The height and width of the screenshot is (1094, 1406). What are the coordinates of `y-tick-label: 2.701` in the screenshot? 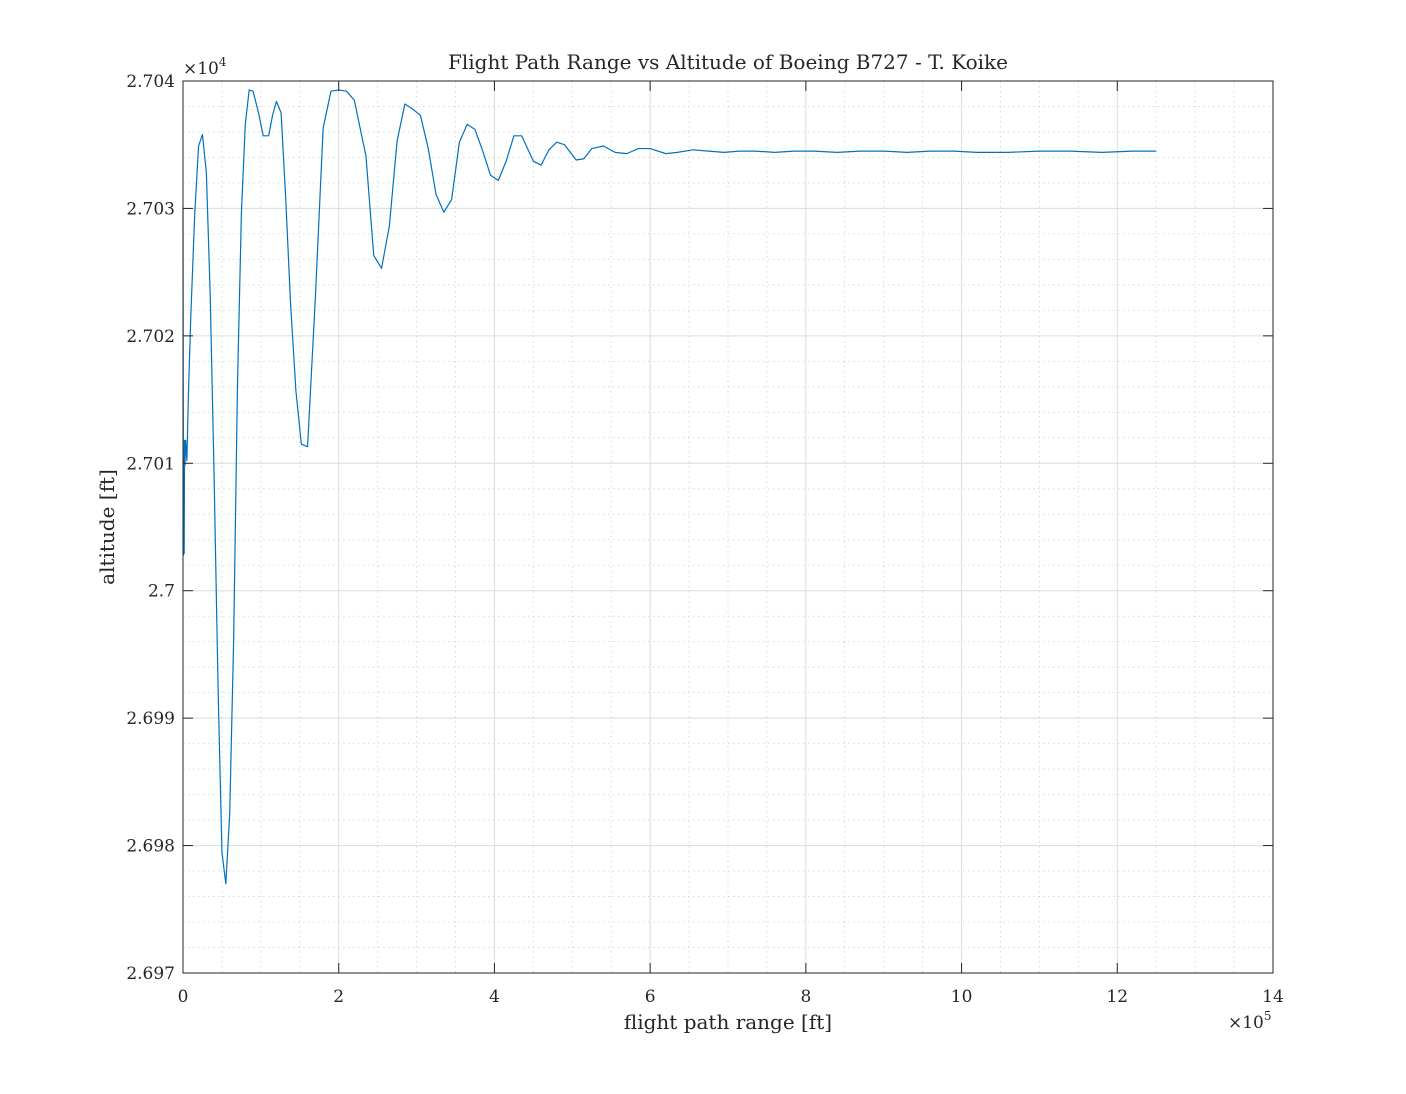 It's located at (150, 464).